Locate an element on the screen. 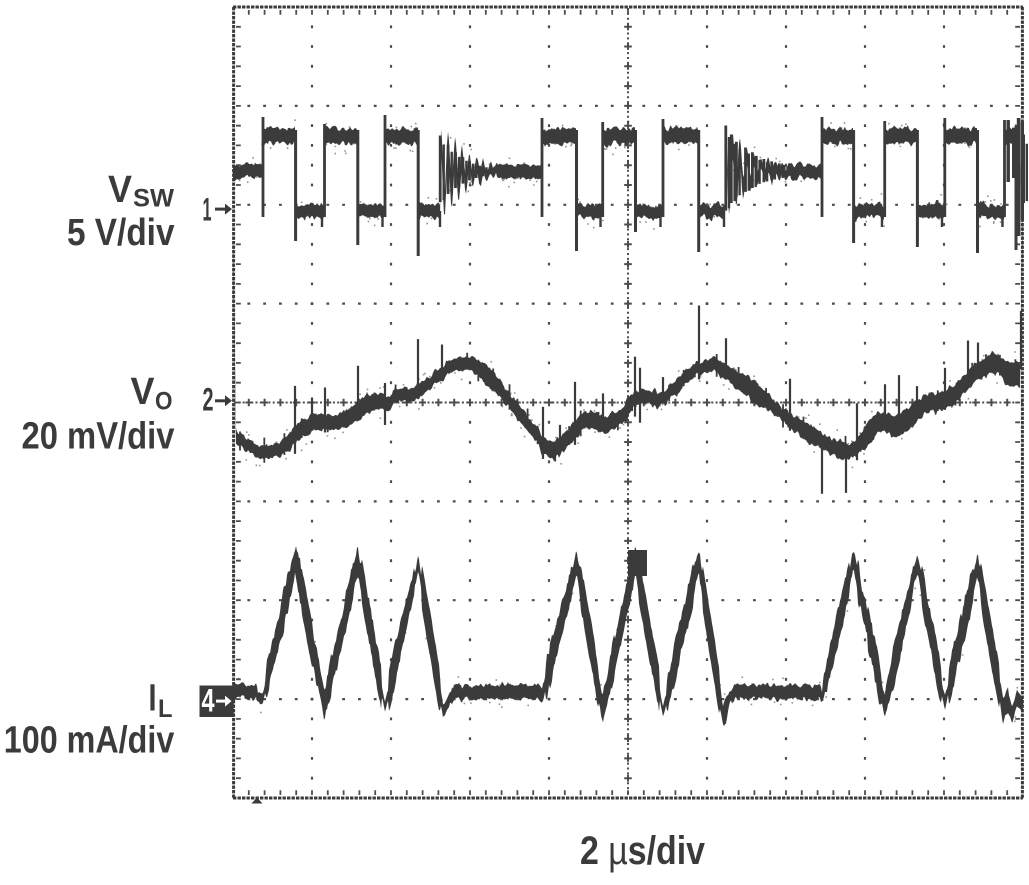  svg-text: O is located at coordinates (164, 402).